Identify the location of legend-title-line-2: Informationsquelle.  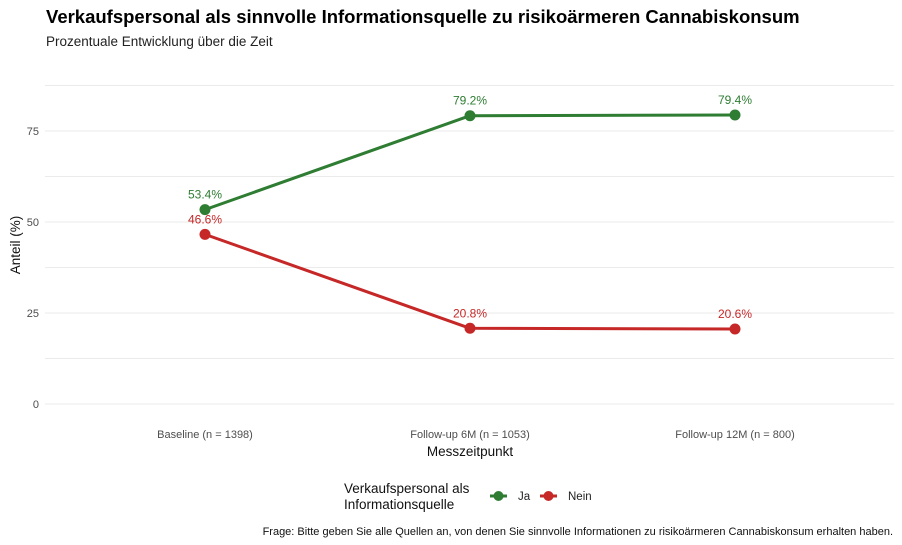
(399, 504).